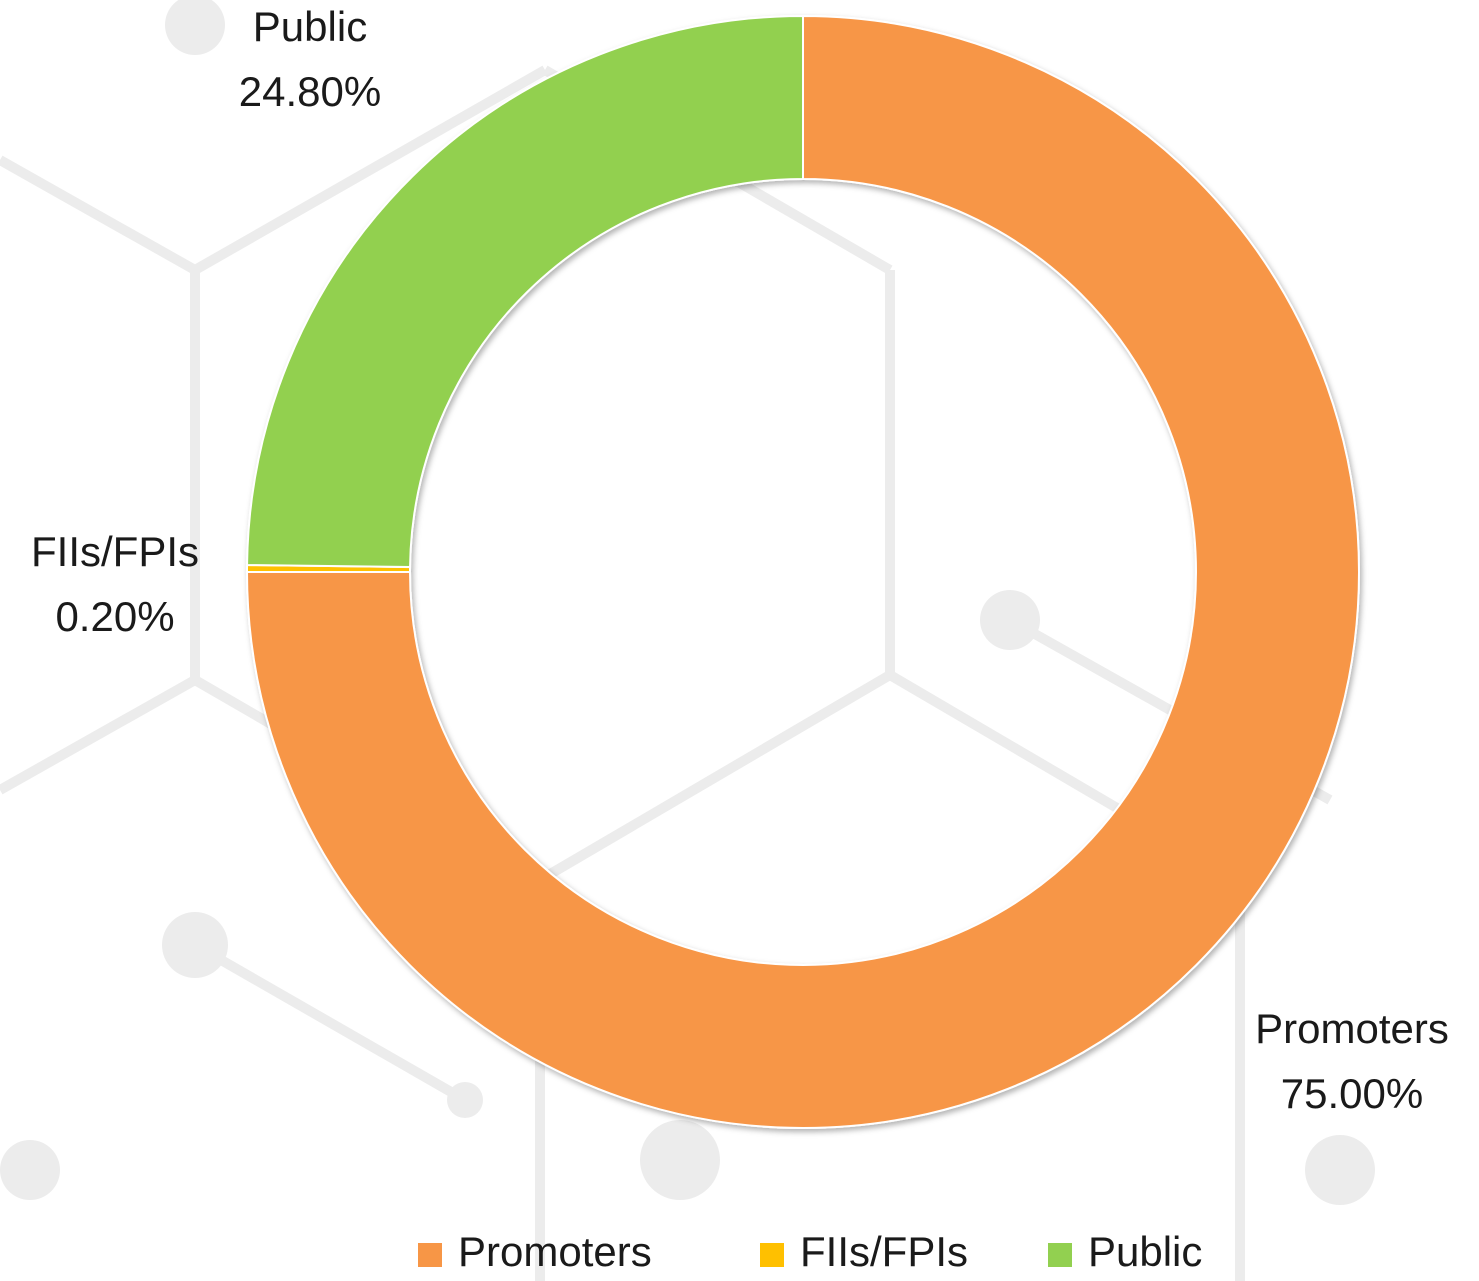  What do you see at coordinates (1145, 1251) in the screenshot?
I see `legend-label: Public` at bounding box center [1145, 1251].